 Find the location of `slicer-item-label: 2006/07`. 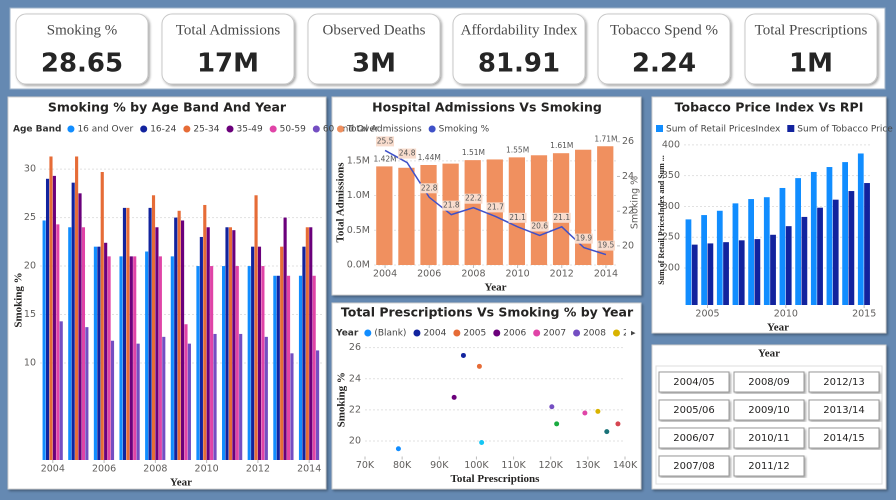

slicer-item-label: 2006/07 is located at coordinates (694, 438).